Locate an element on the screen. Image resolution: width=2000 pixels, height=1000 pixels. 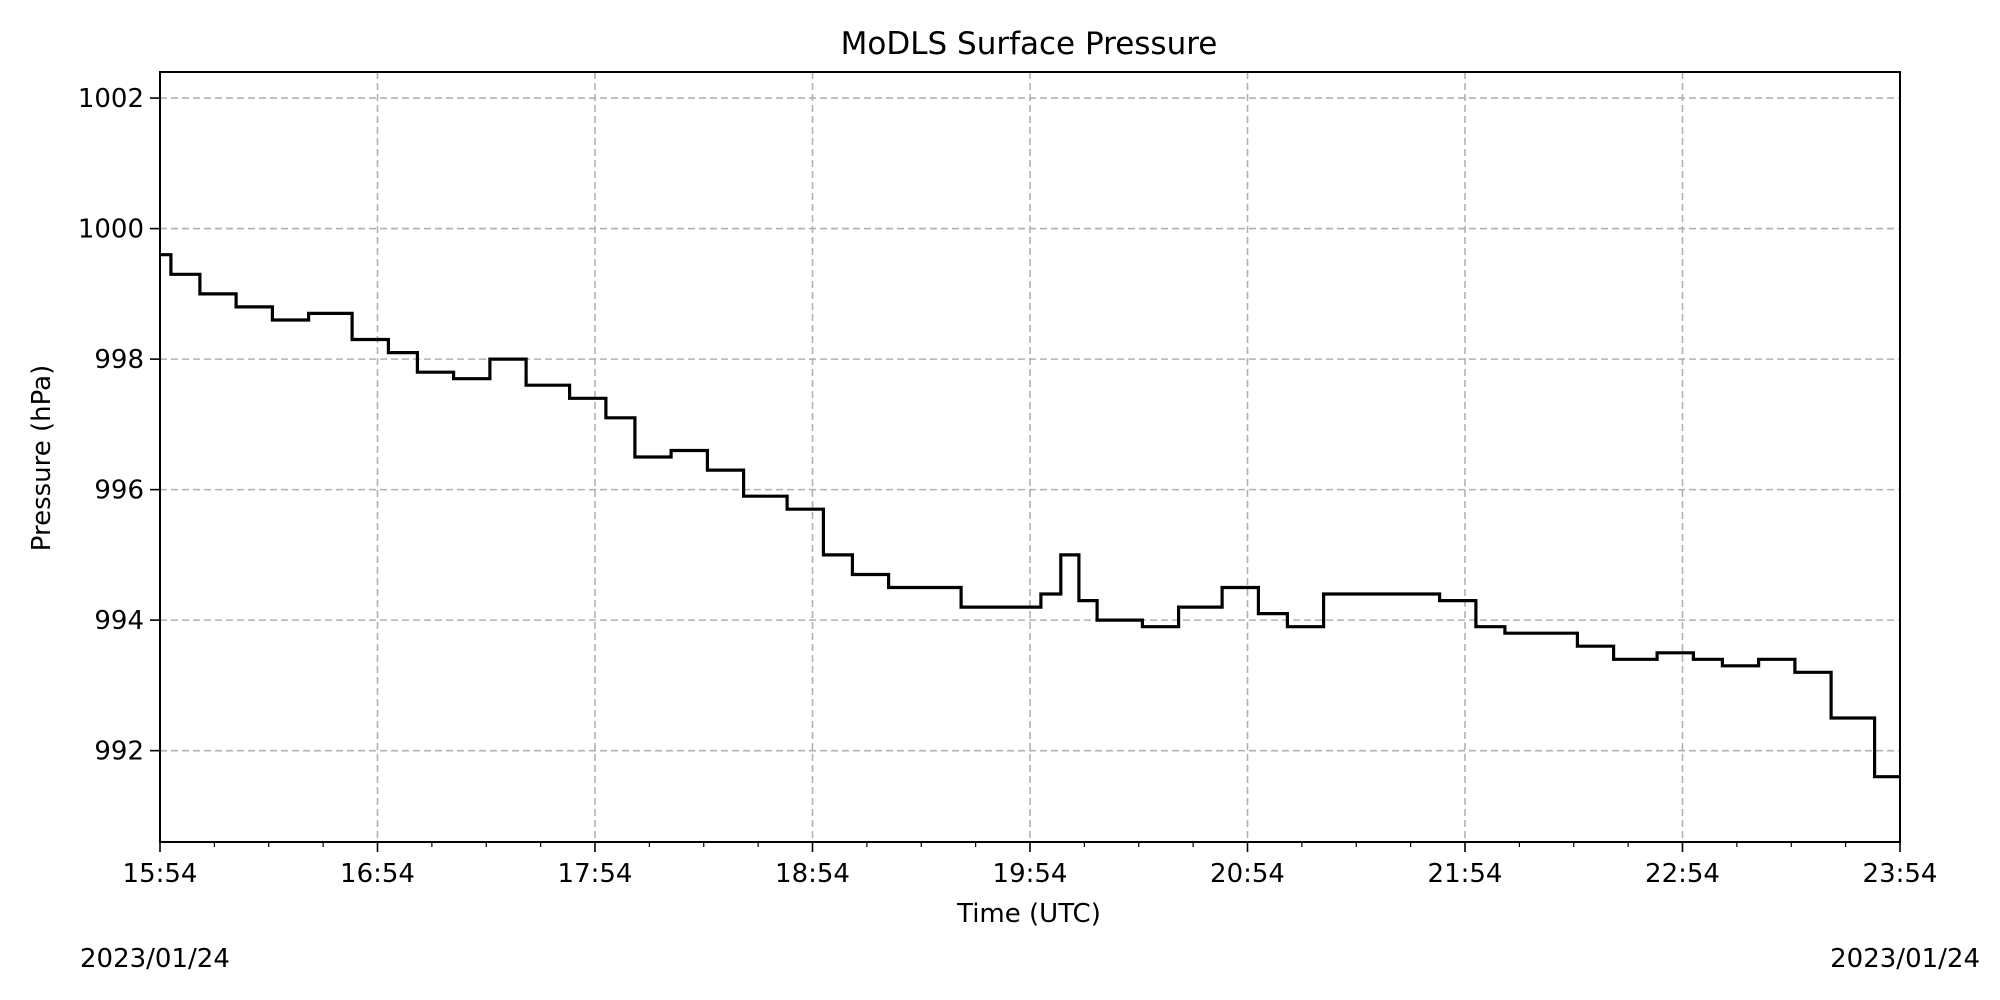
y-tick-label: 994 is located at coordinates (119, 621).